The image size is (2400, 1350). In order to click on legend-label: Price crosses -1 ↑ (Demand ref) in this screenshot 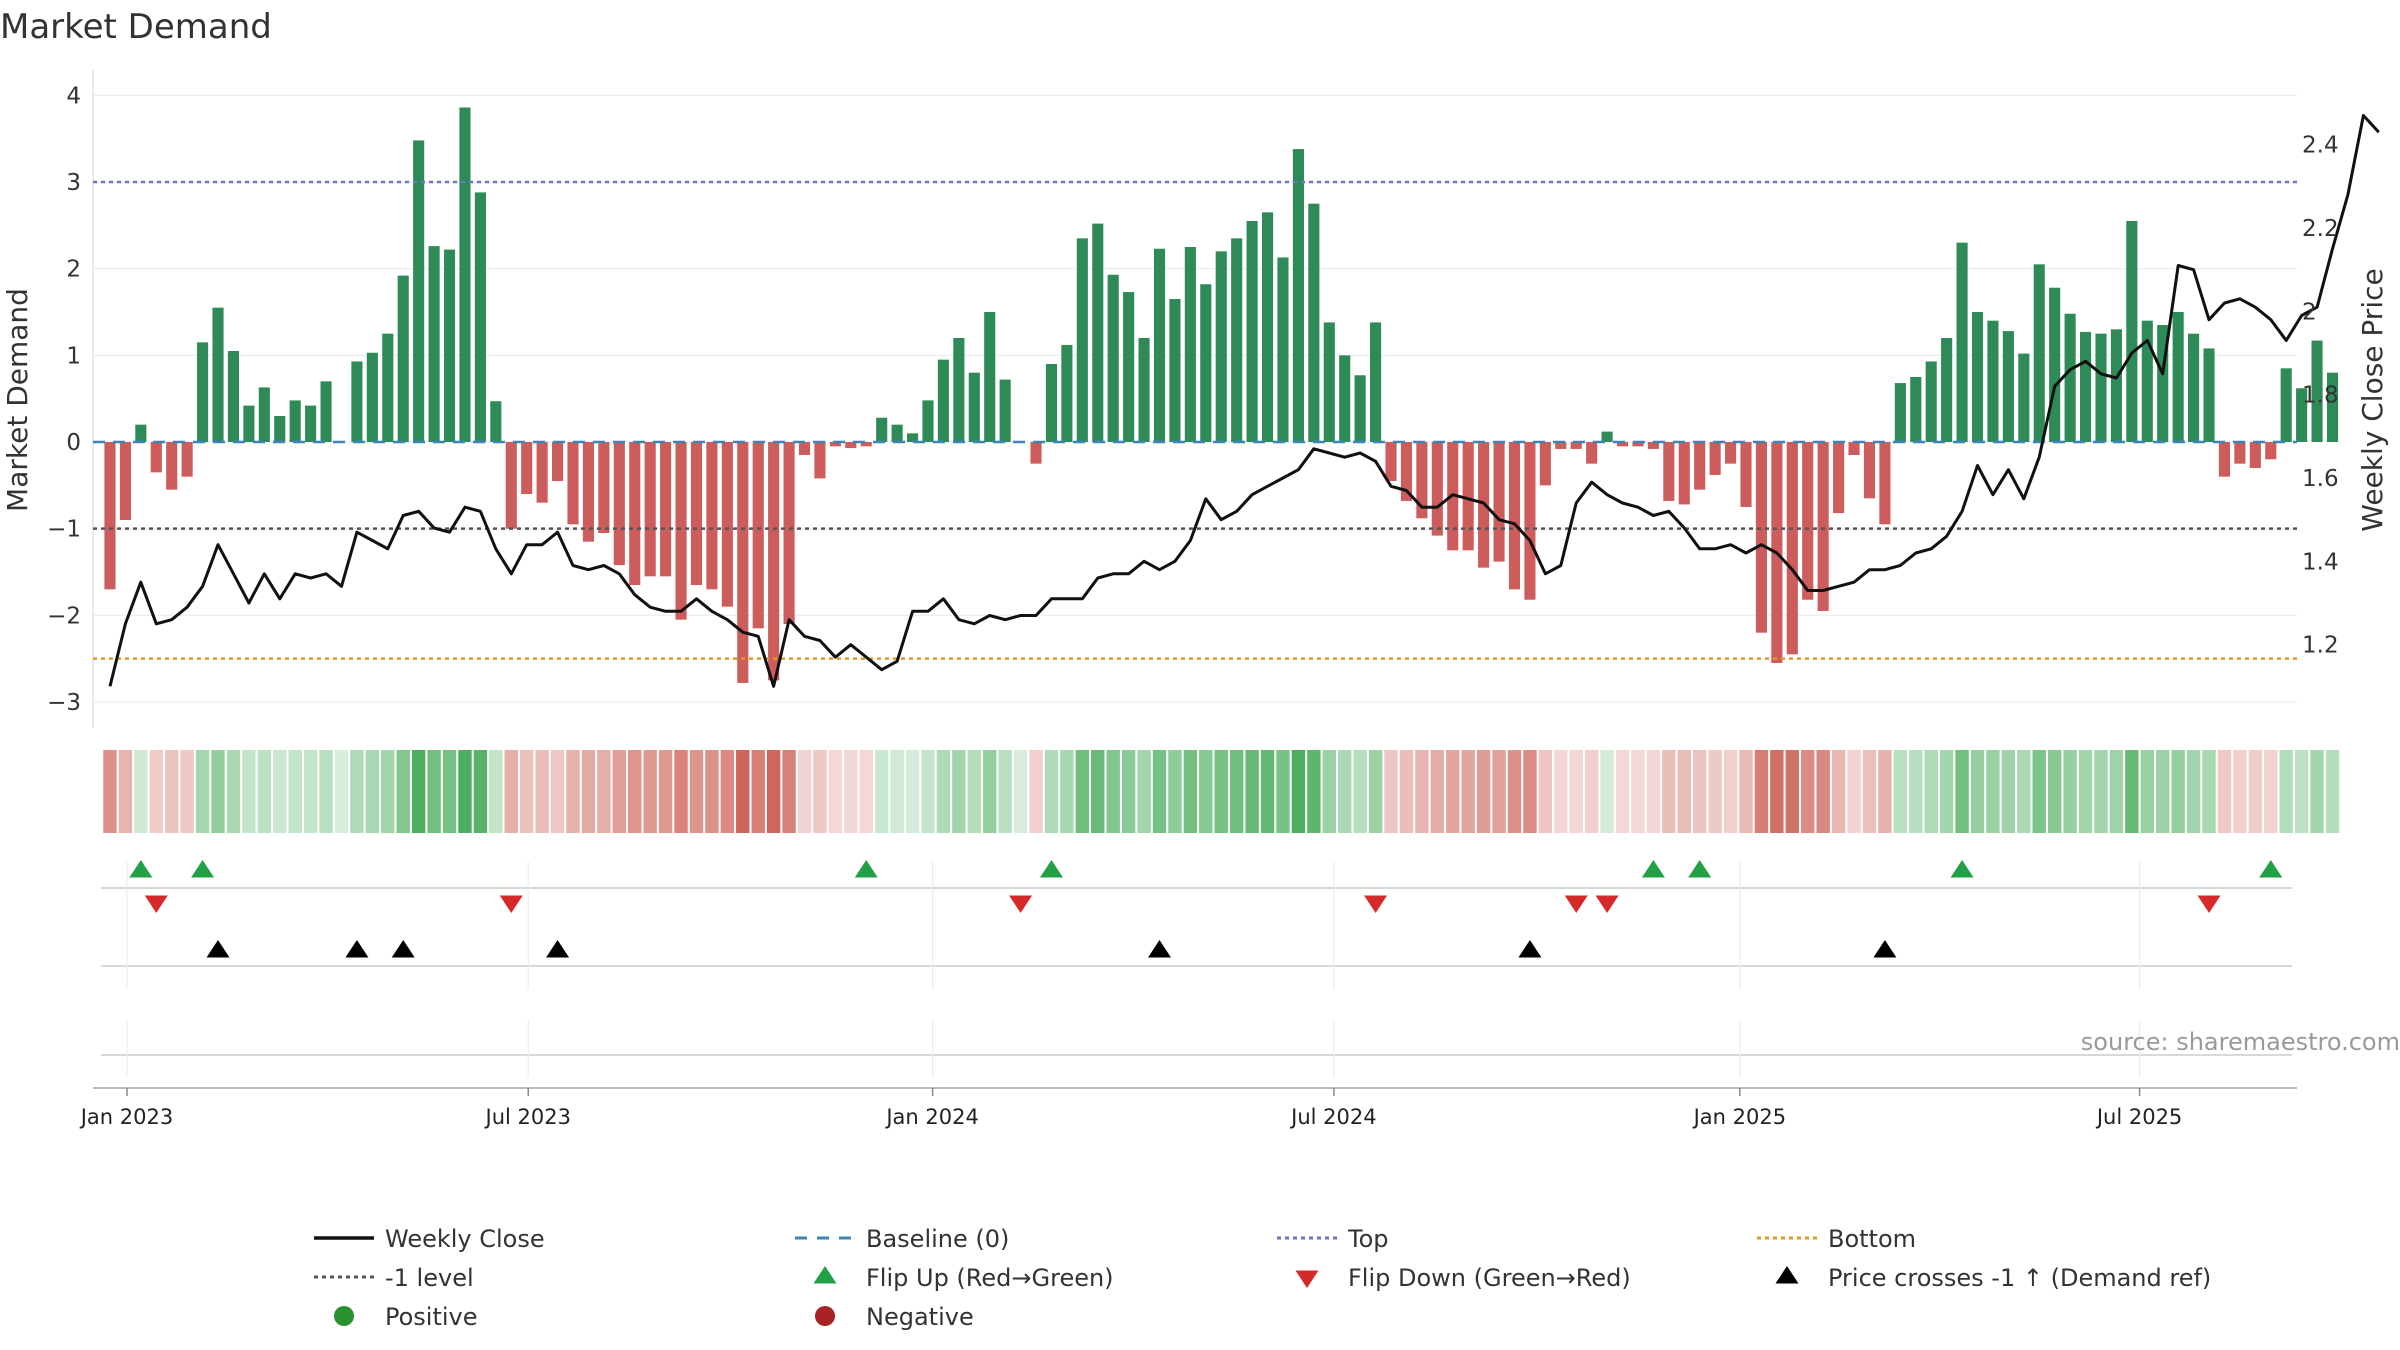, I will do `click(2019, 1278)`.